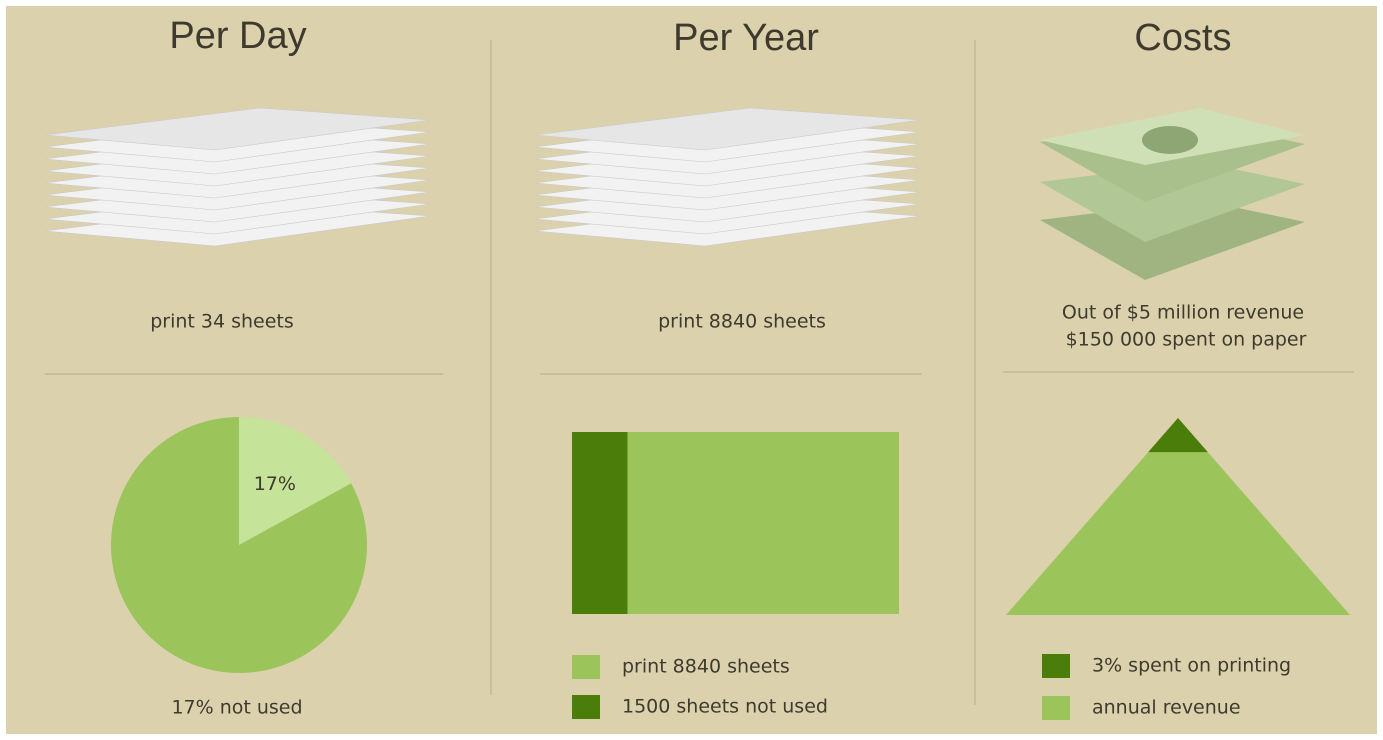  I want to click on panel-title: Per Year, so click(746, 38).